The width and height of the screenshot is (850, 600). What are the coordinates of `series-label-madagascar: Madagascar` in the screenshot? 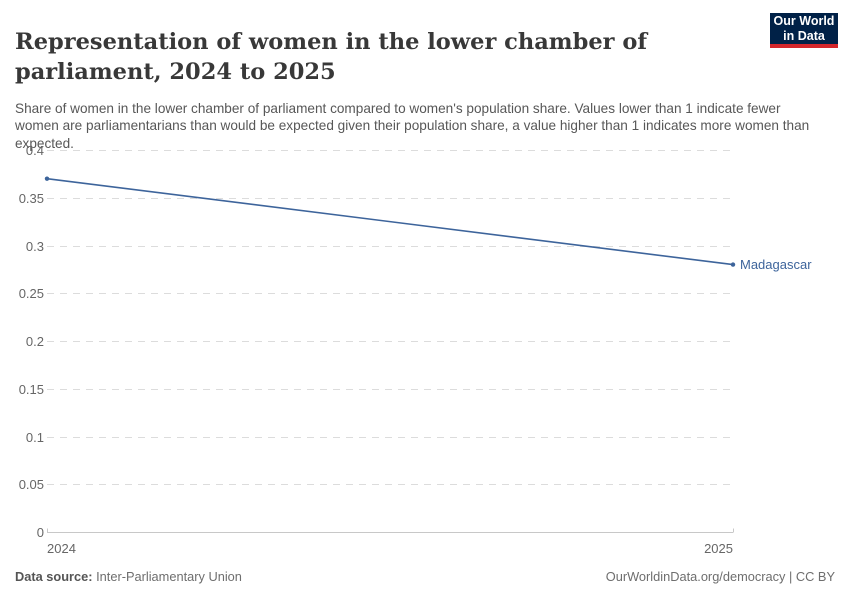 It's located at (776, 264).